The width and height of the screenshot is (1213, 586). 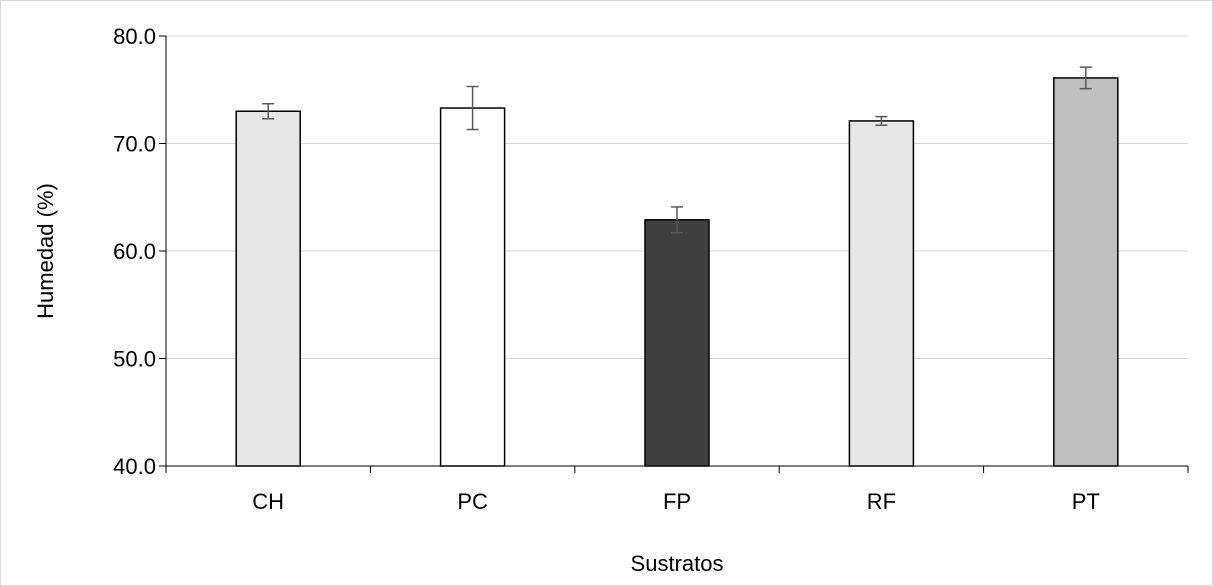 What do you see at coordinates (45, 251) in the screenshot?
I see `y-axis-title: Humedad (%)` at bounding box center [45, 251].